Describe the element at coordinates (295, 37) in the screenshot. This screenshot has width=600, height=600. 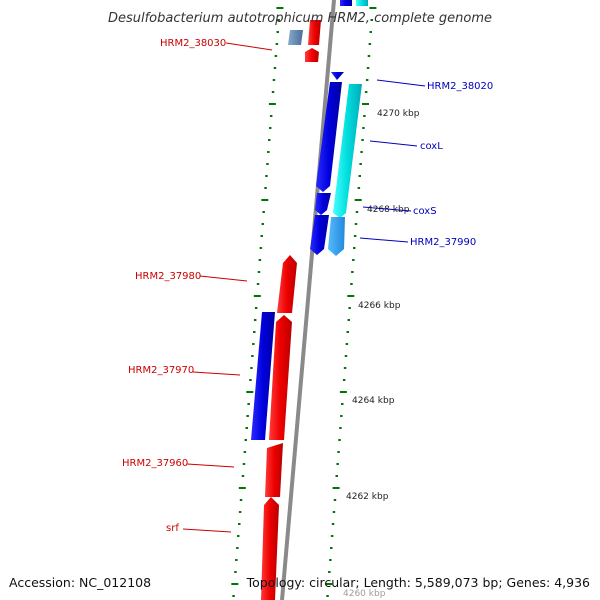
I see `gene-top-steel-fragment` at that location.